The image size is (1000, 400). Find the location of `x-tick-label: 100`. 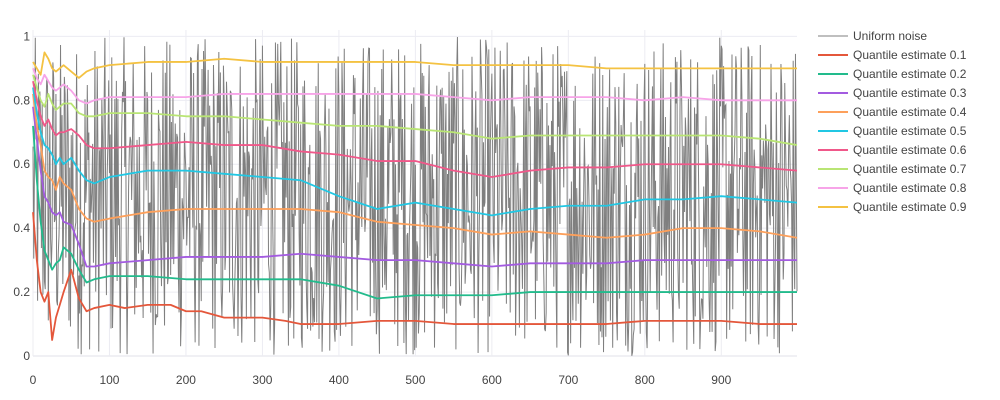

x-tick-label: 100 is located at coordinates (109, 380).